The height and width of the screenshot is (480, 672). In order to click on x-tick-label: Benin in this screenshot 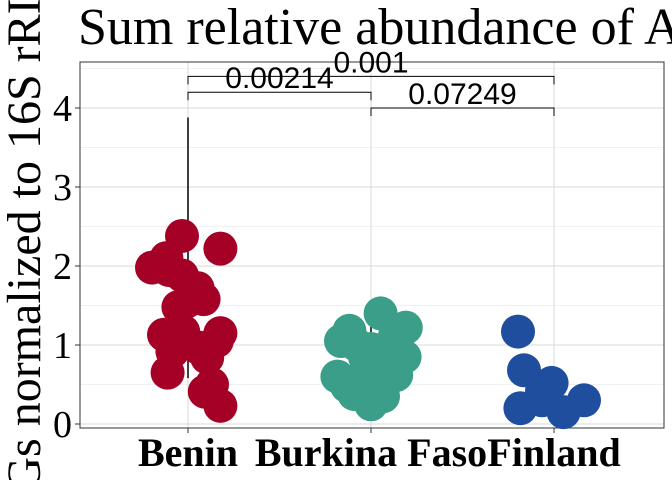, I will do `click(188, 452)`.